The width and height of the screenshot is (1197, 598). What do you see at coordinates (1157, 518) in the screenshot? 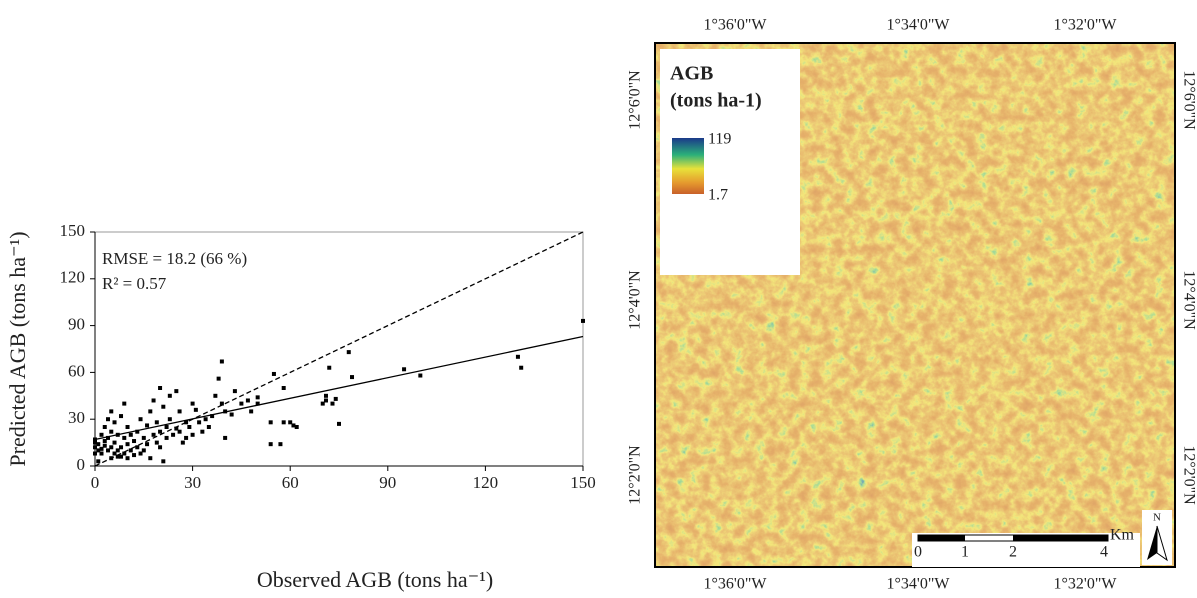
I see `north-label: N` at bounding box center [1157, 518].